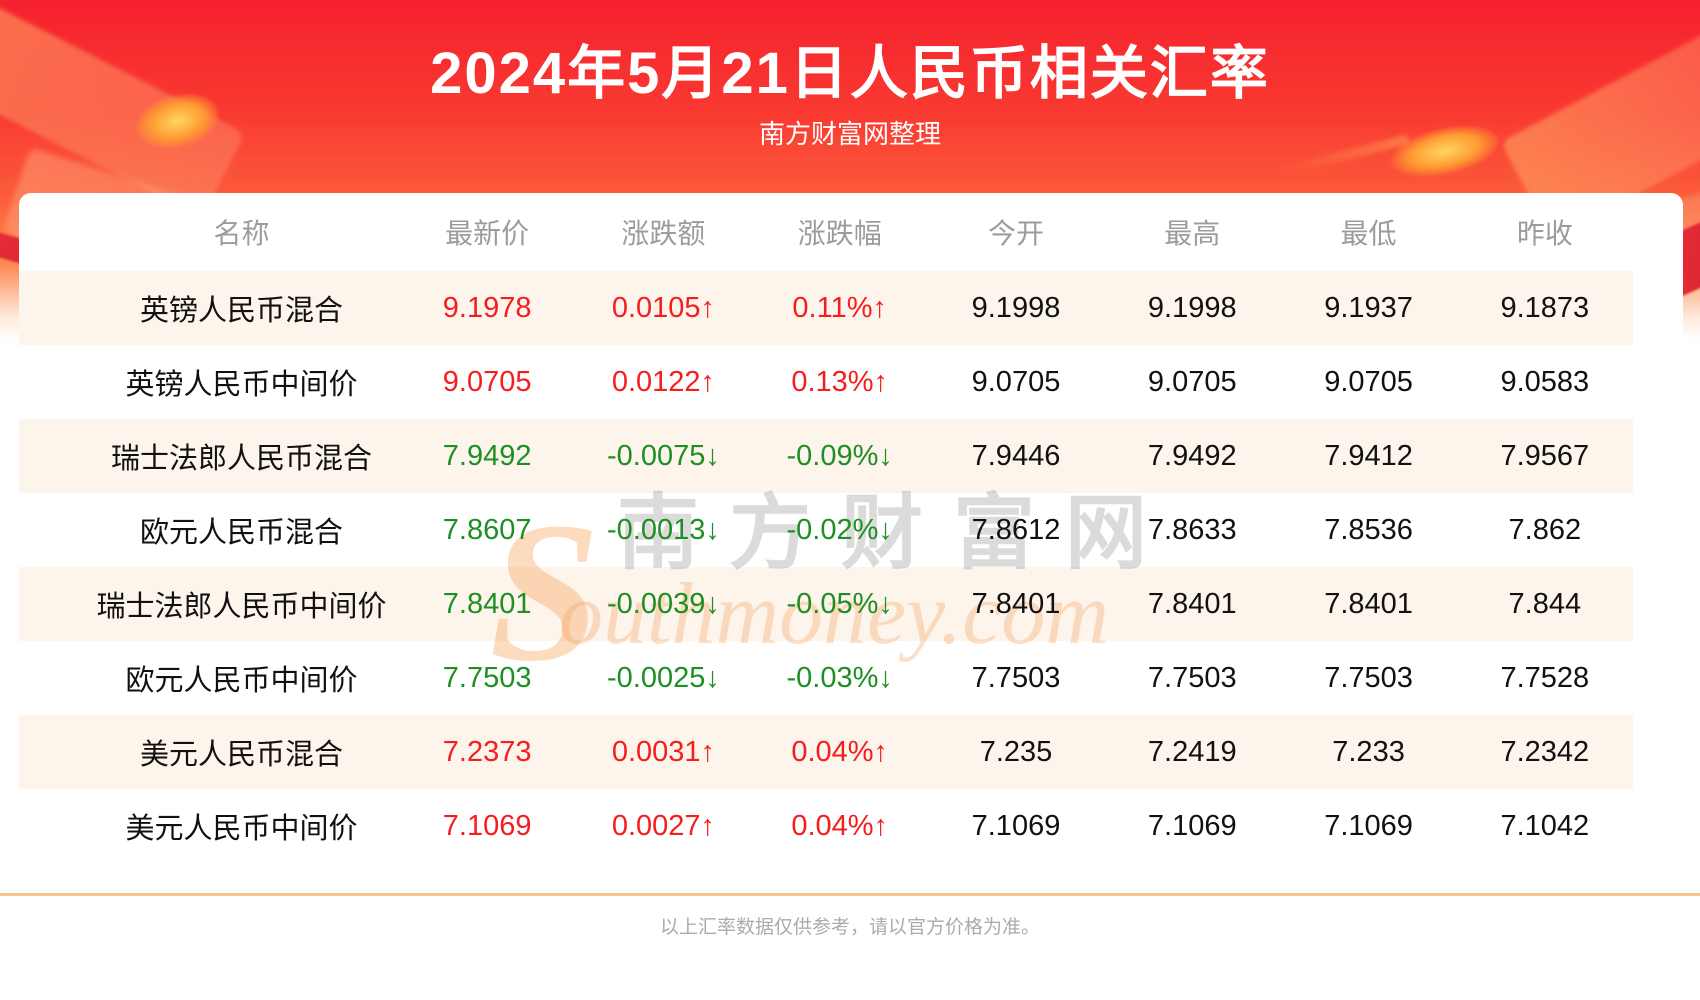 This screenshot has width=1700, height=1000. Describe the element at coordinates (1192, 233) in the screenshot. I see `column-header-high: 最高` at that location.